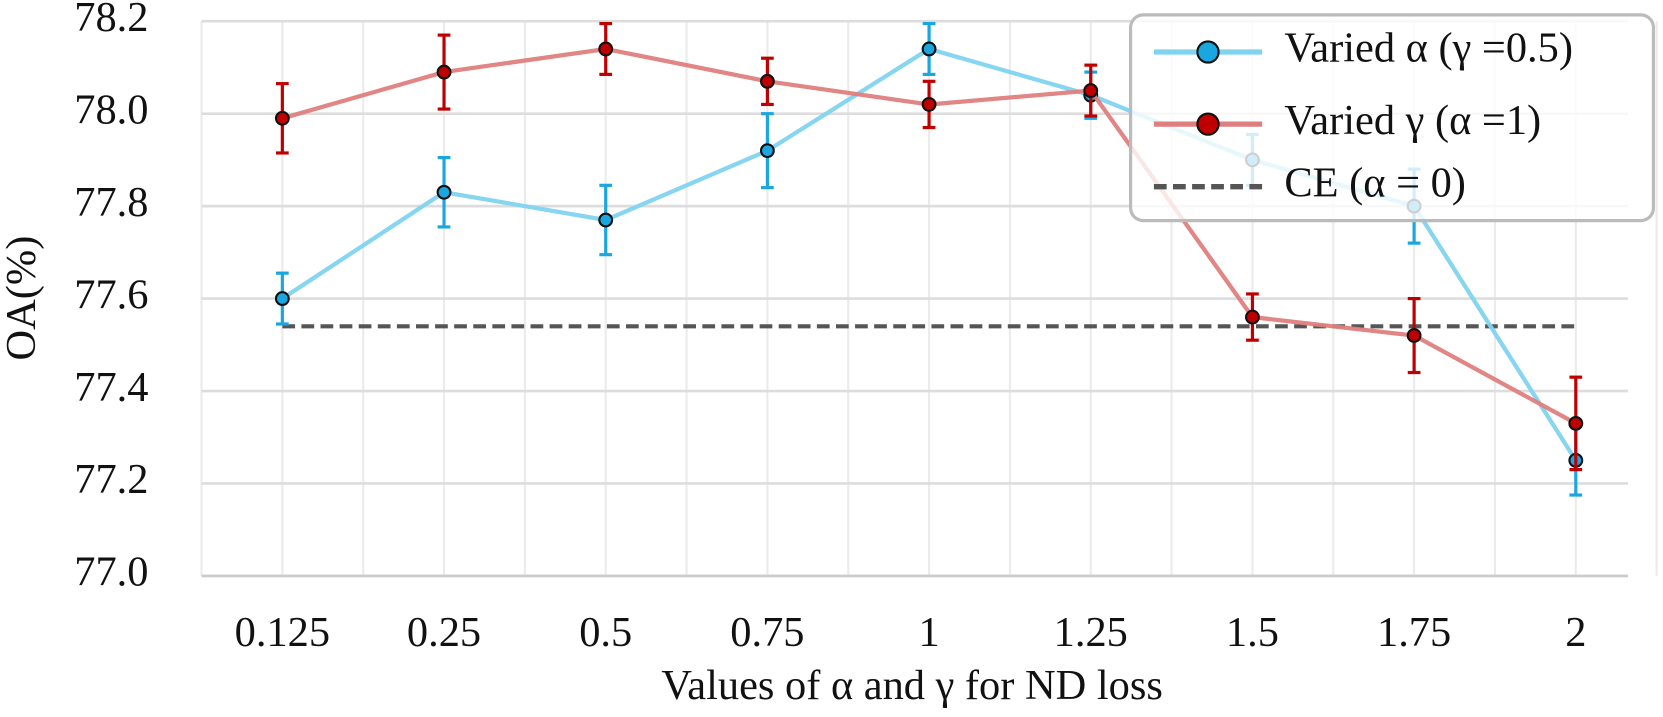 This screenshot has width=1663, height=717. Describe the element at coordinates (1414, 632) in the screenshot. I see `x-tick-label: 1.75` at that location.